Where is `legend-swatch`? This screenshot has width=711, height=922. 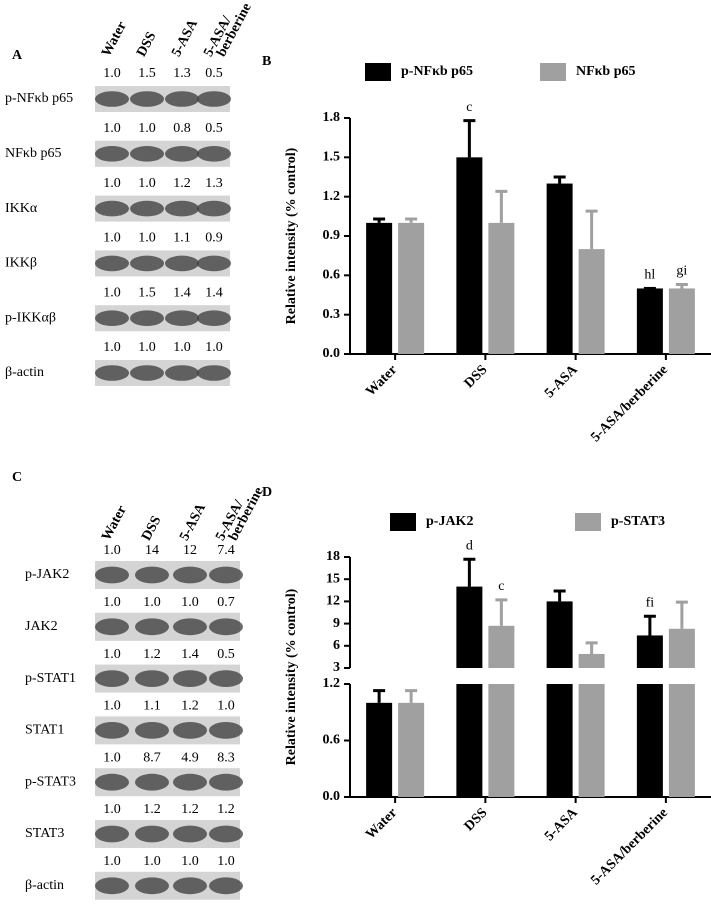 legend-swatch is located at coordinates (553, 72).